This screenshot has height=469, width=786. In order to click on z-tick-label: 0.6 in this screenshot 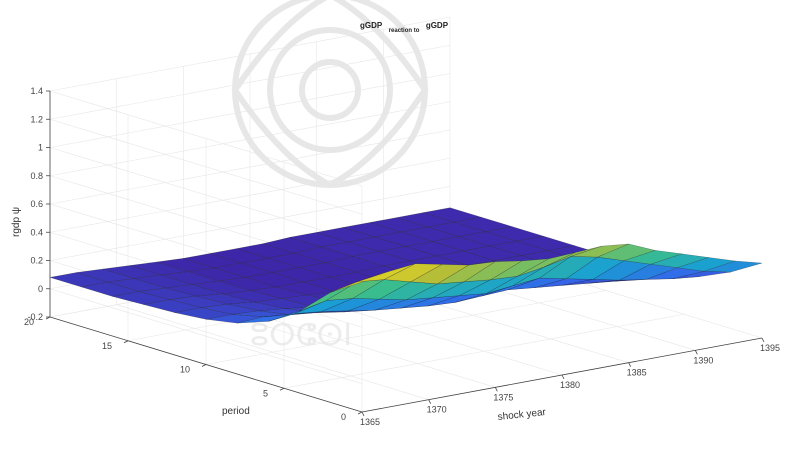, I will do `click(36, 204)`.